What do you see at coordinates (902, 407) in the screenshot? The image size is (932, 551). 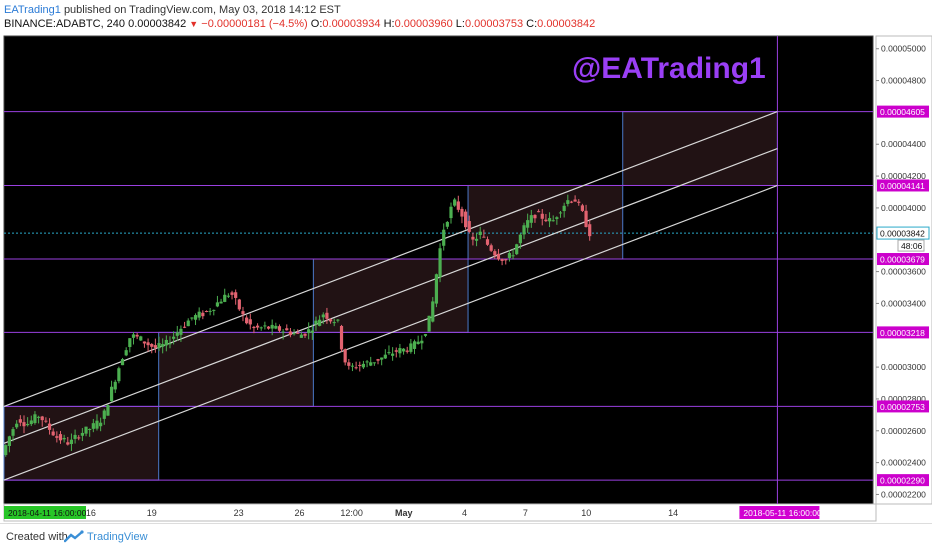 I see `level-label: 0.00002753` at bounding box center [902, 407].